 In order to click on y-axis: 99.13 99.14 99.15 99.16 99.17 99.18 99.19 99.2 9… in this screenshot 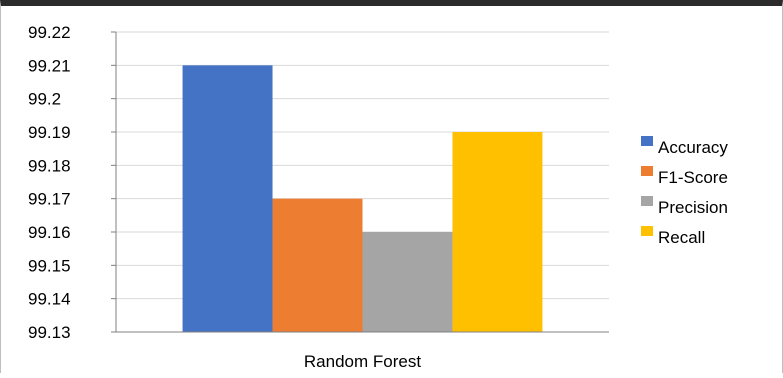, I will do `click(72, 182)`.